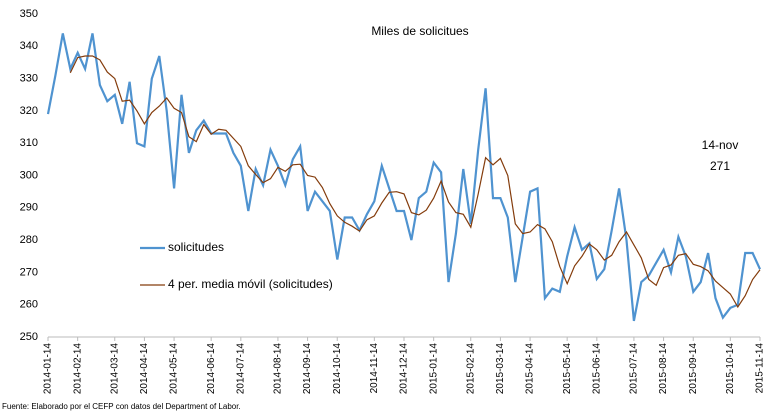 The width and height of the screenshot is (770, 413). What do you see at coordinates (530, 369) in the screenshot?
I see `x-tick-label: 2015-04-14` at bounding box center [530, 369].